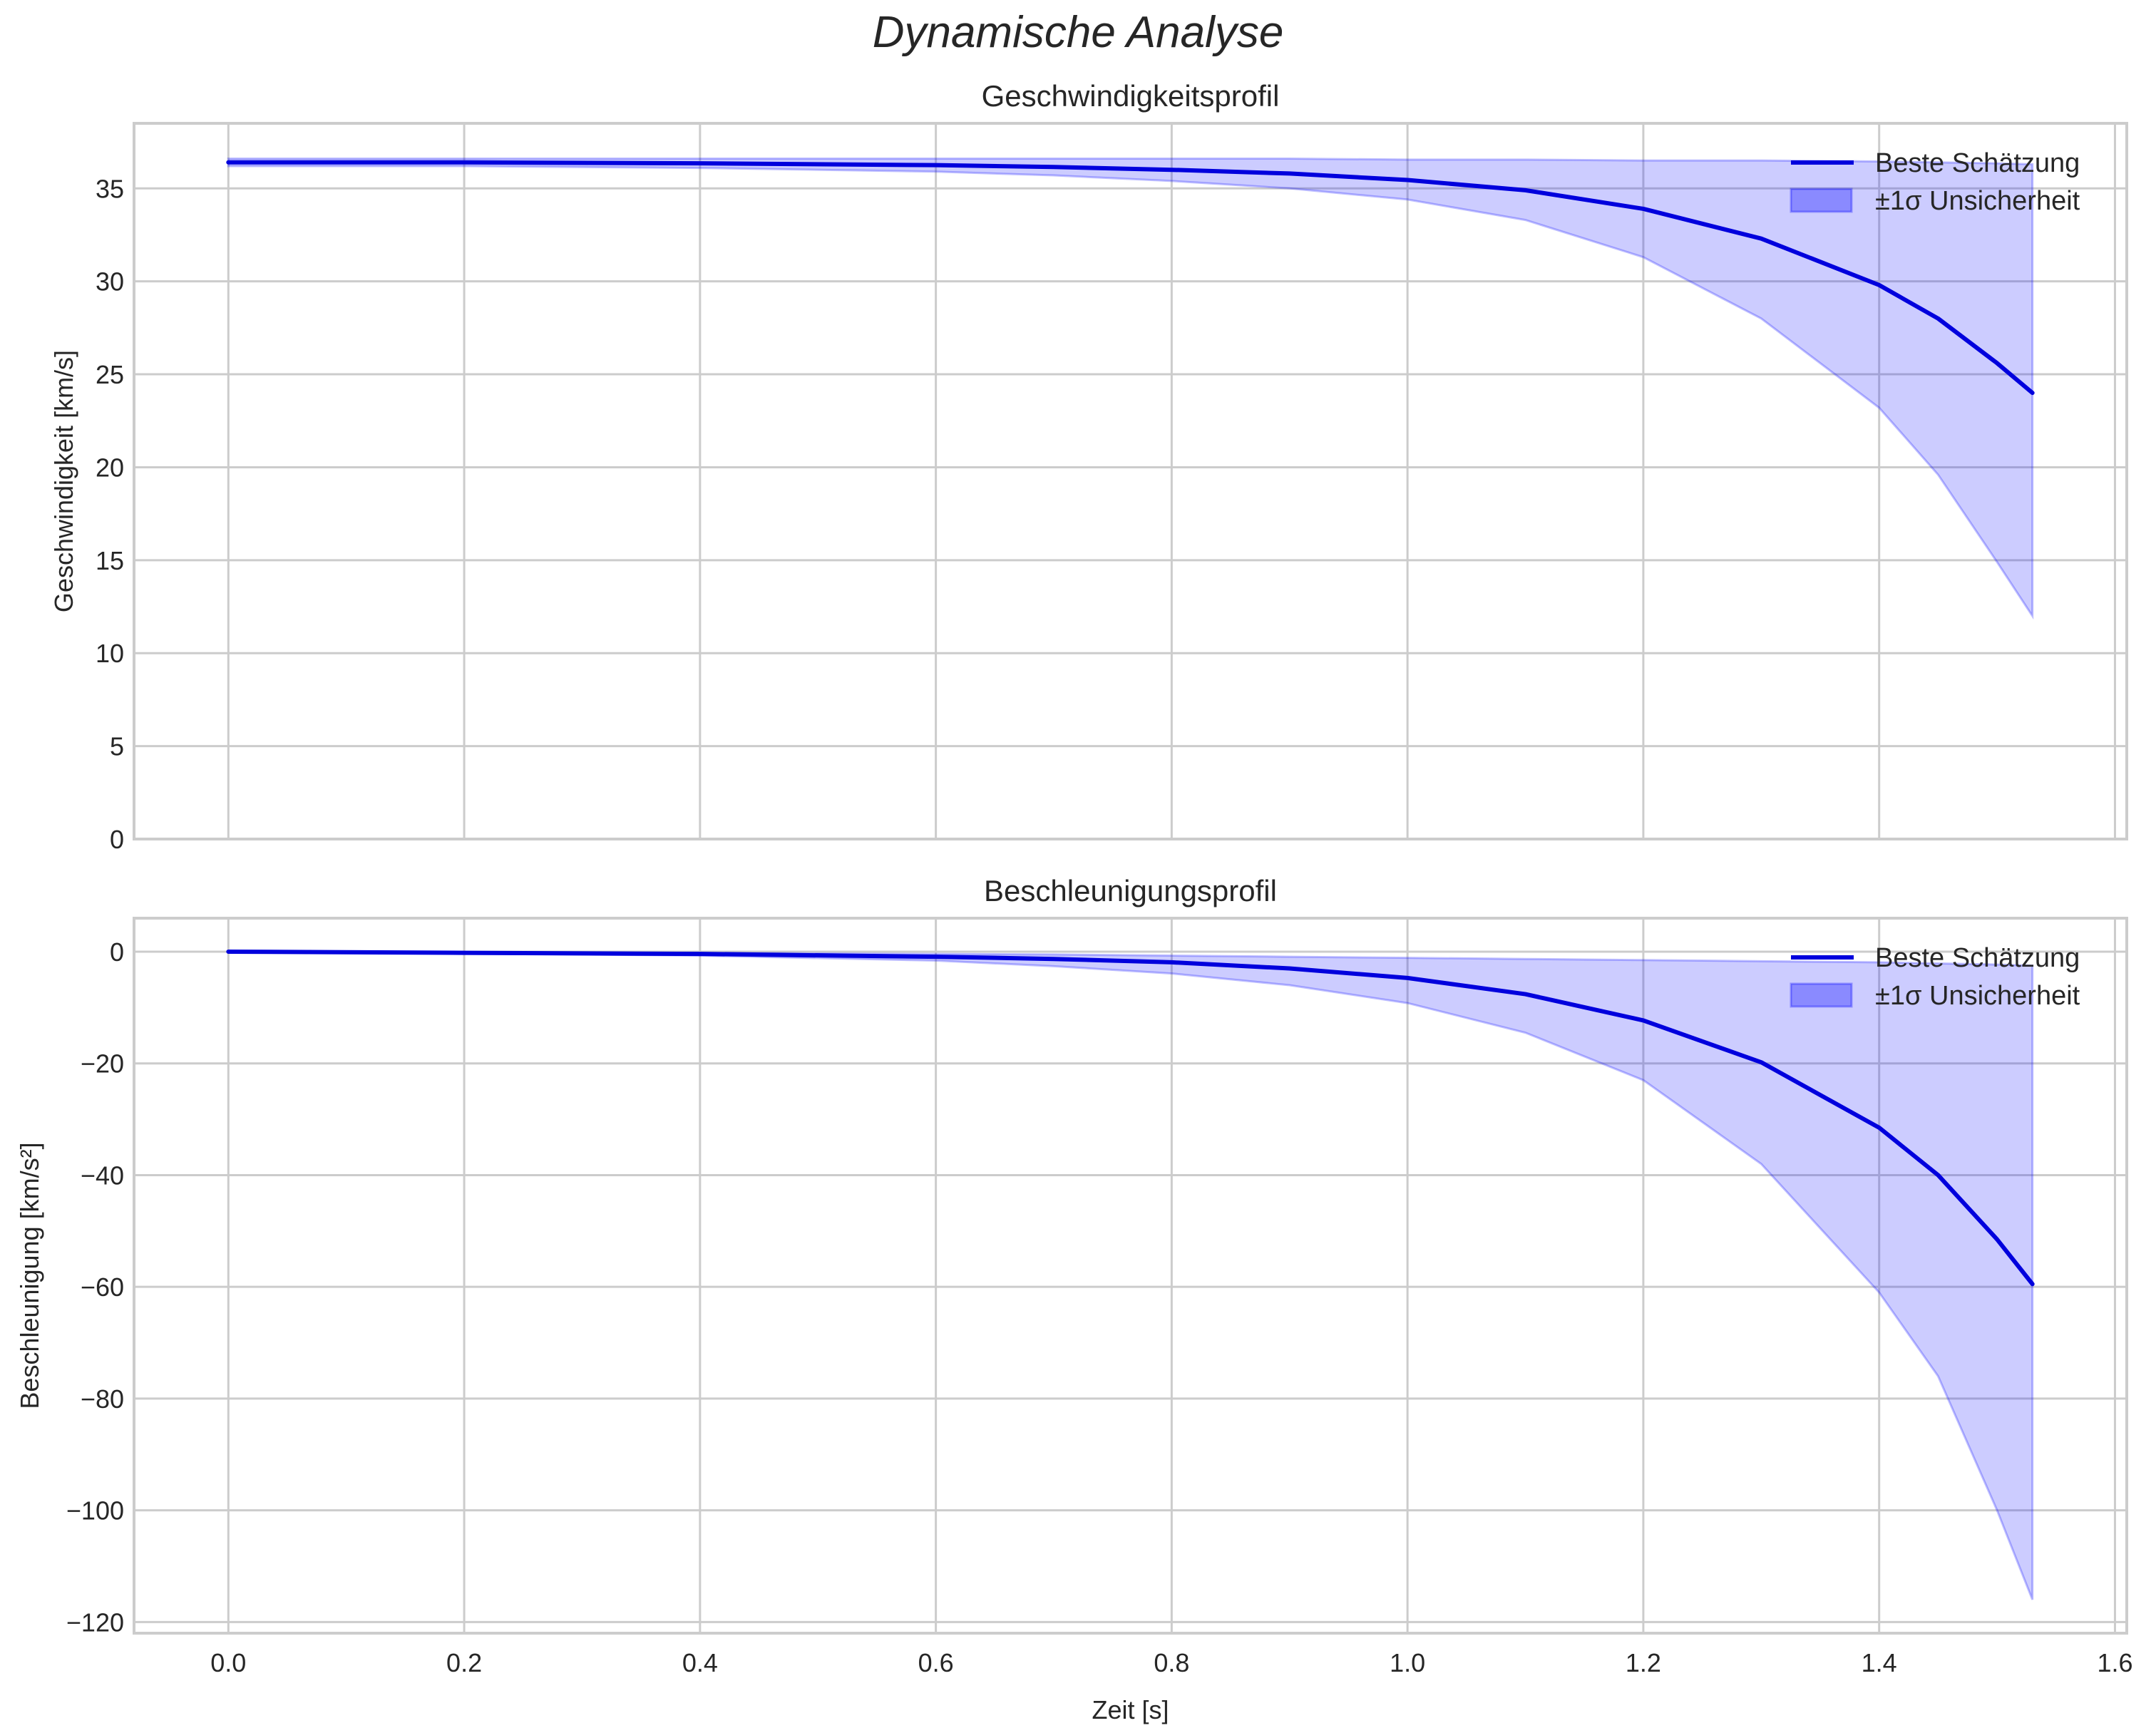 The width and height of the screenshot is (2156, 1728). I want to click on axes-title: Beschleunigungsprofil, so click(1130, 890).